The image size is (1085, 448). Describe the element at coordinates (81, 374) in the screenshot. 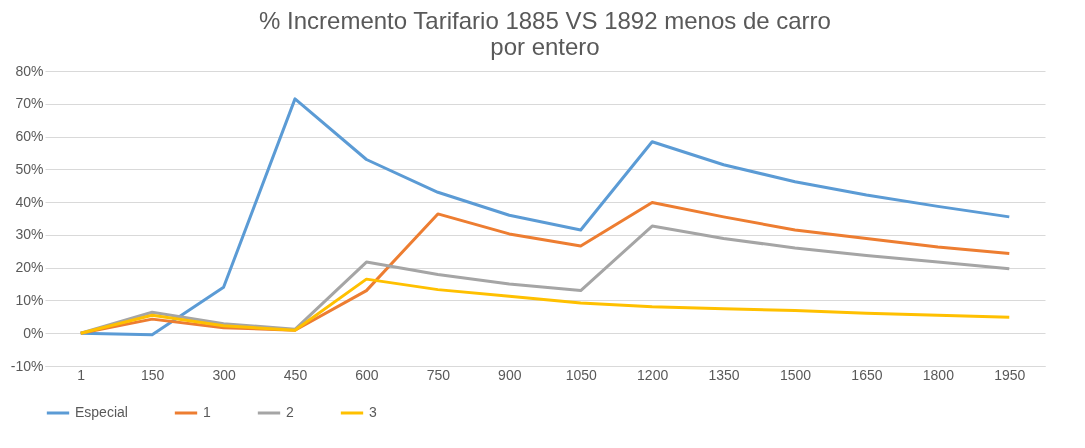

I see `x-tick-label: 1` at that location.